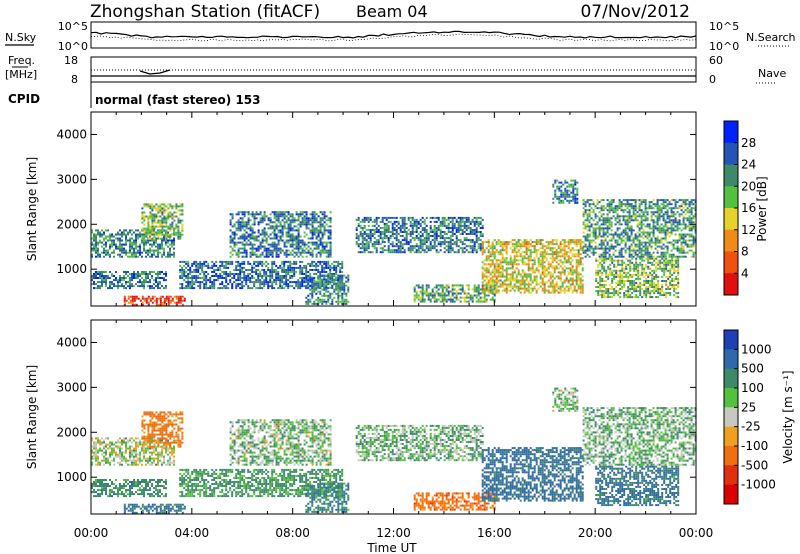 The height and width of the screenshot is (554, 800). I want to click on cpid-label: CPID, so click(24, 99).